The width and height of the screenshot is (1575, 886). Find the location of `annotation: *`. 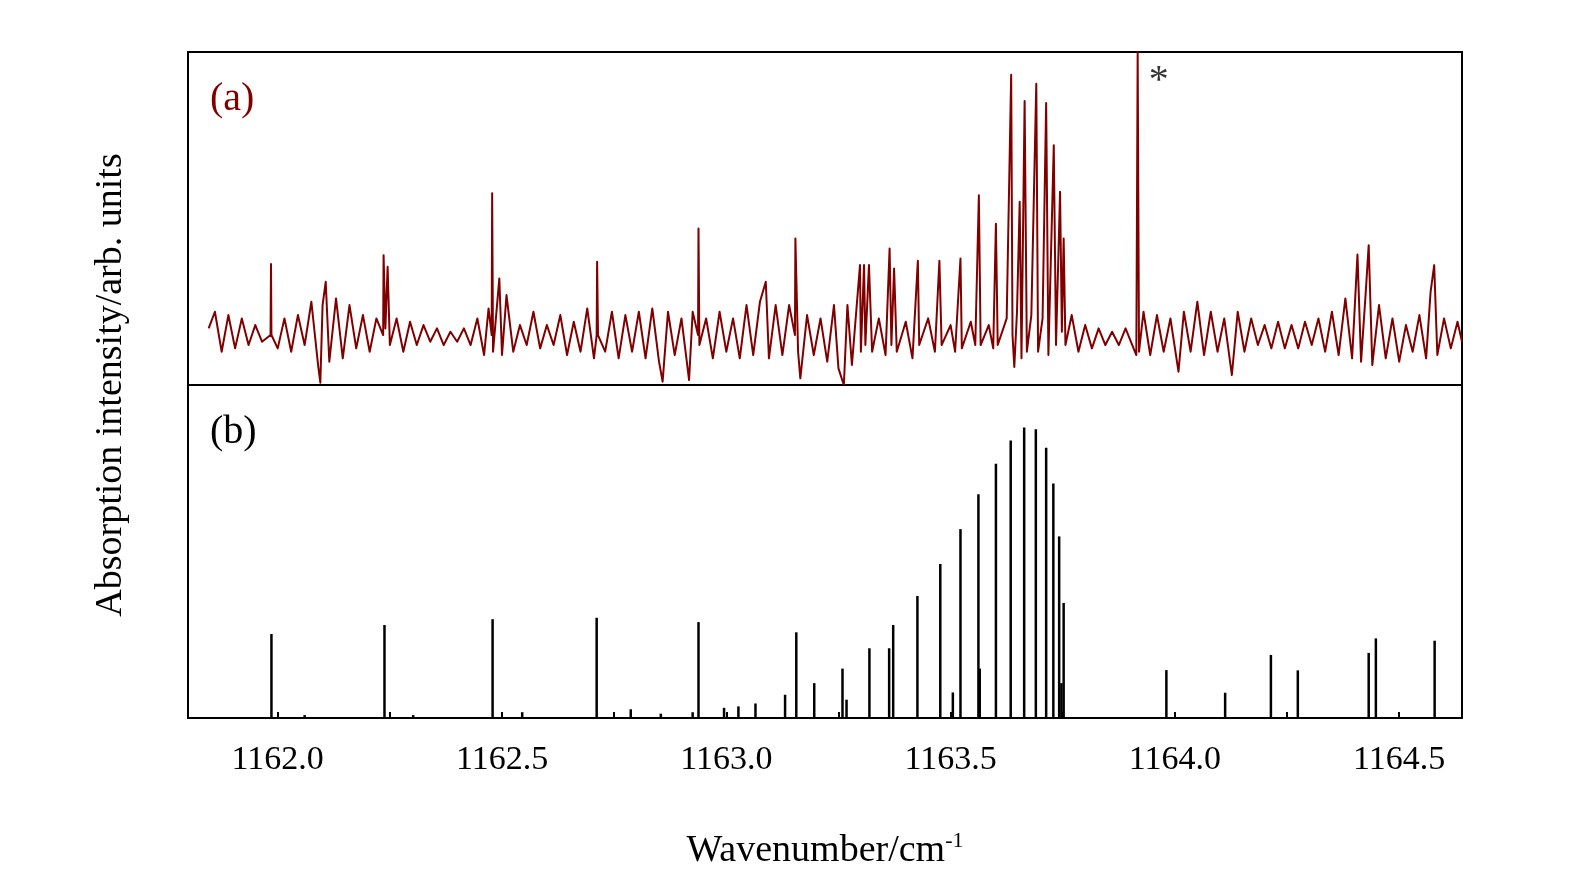

annotation: * is located at coordinates (1158, 78).